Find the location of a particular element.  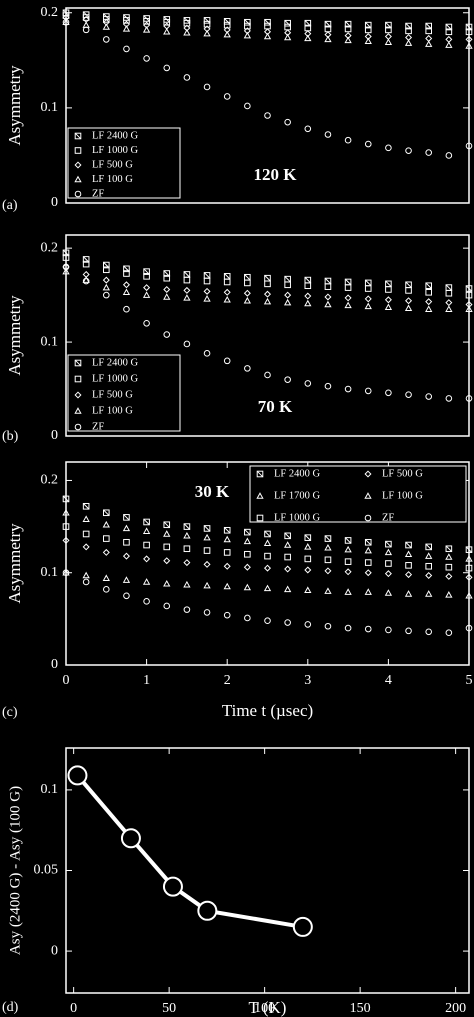

x-axis-label: T (K) is located at coordinates (268, 1007).